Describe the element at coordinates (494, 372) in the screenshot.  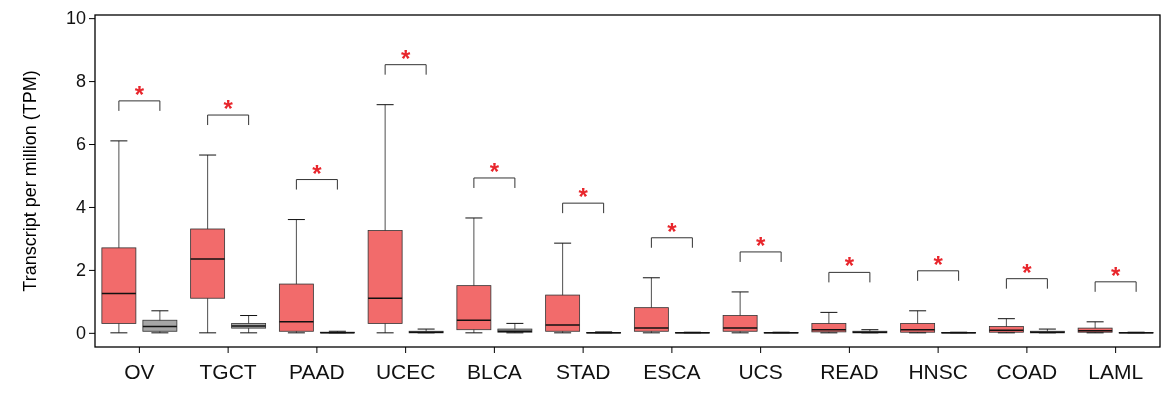
I see `x-tick-label: BLCA` at that location.